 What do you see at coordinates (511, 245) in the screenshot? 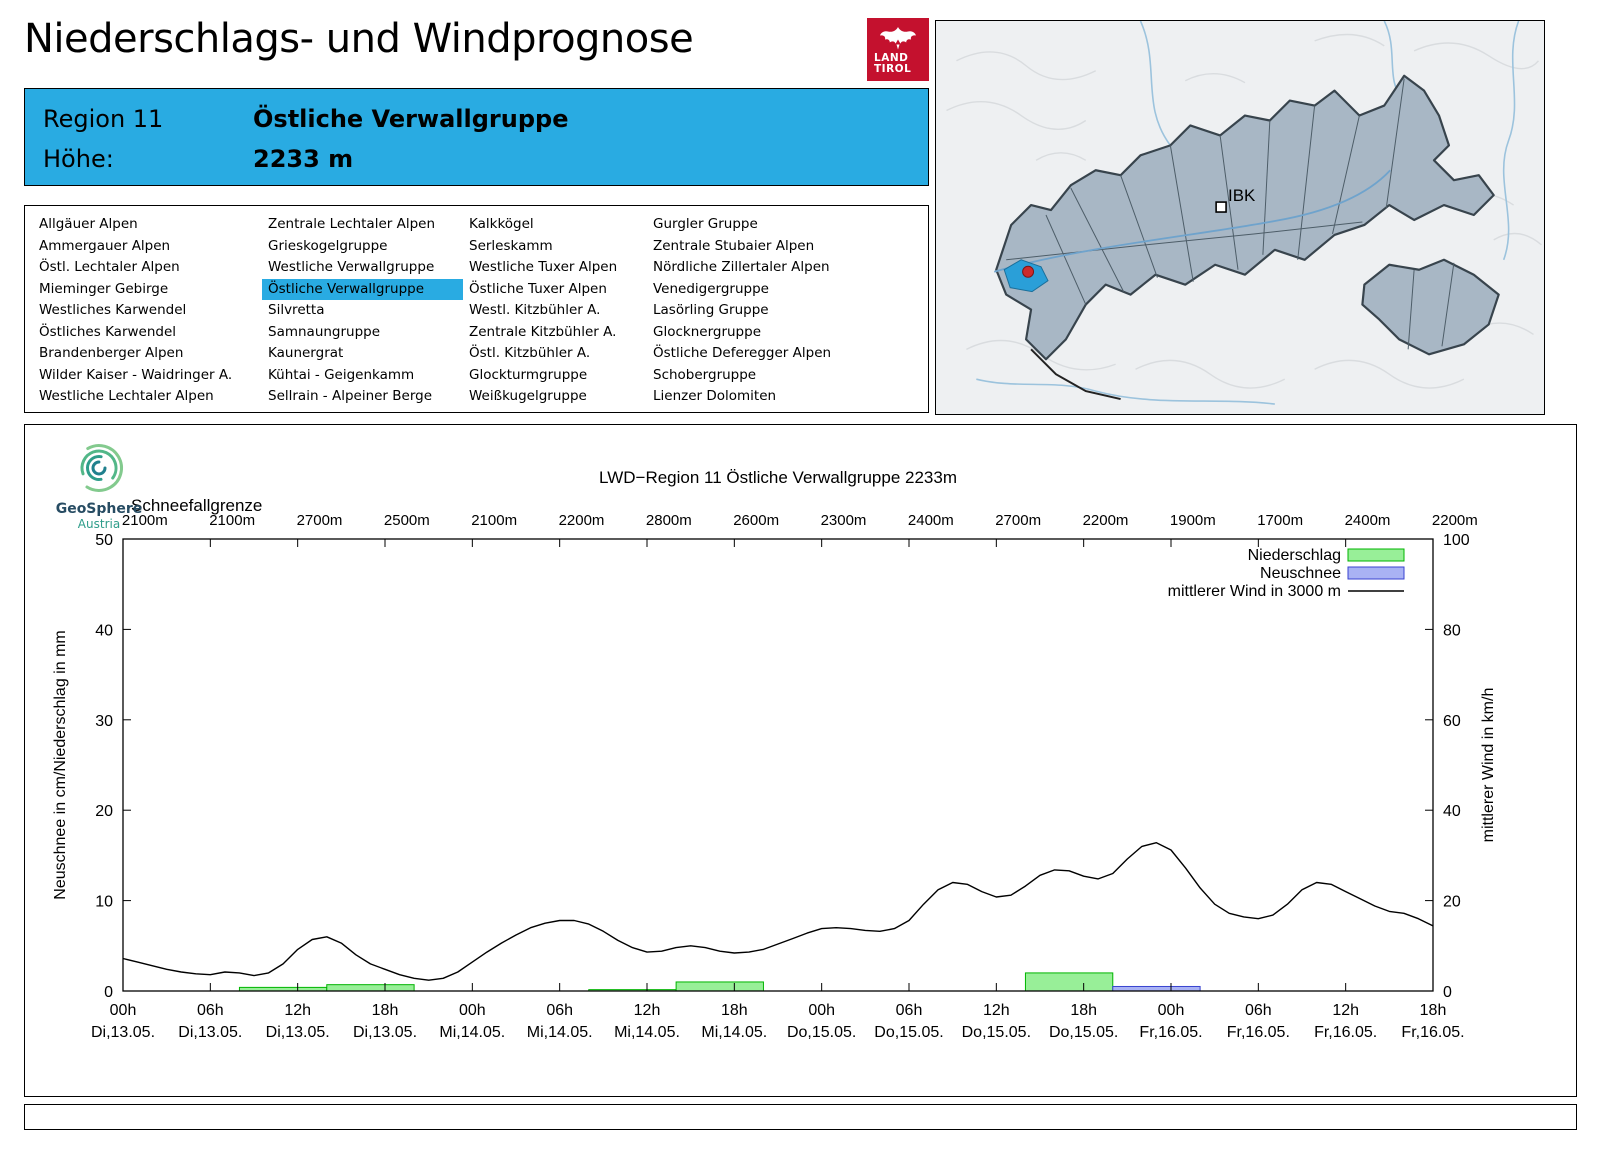
I see `region-list-item: Serleskamm` at bounding box center [511, 245].